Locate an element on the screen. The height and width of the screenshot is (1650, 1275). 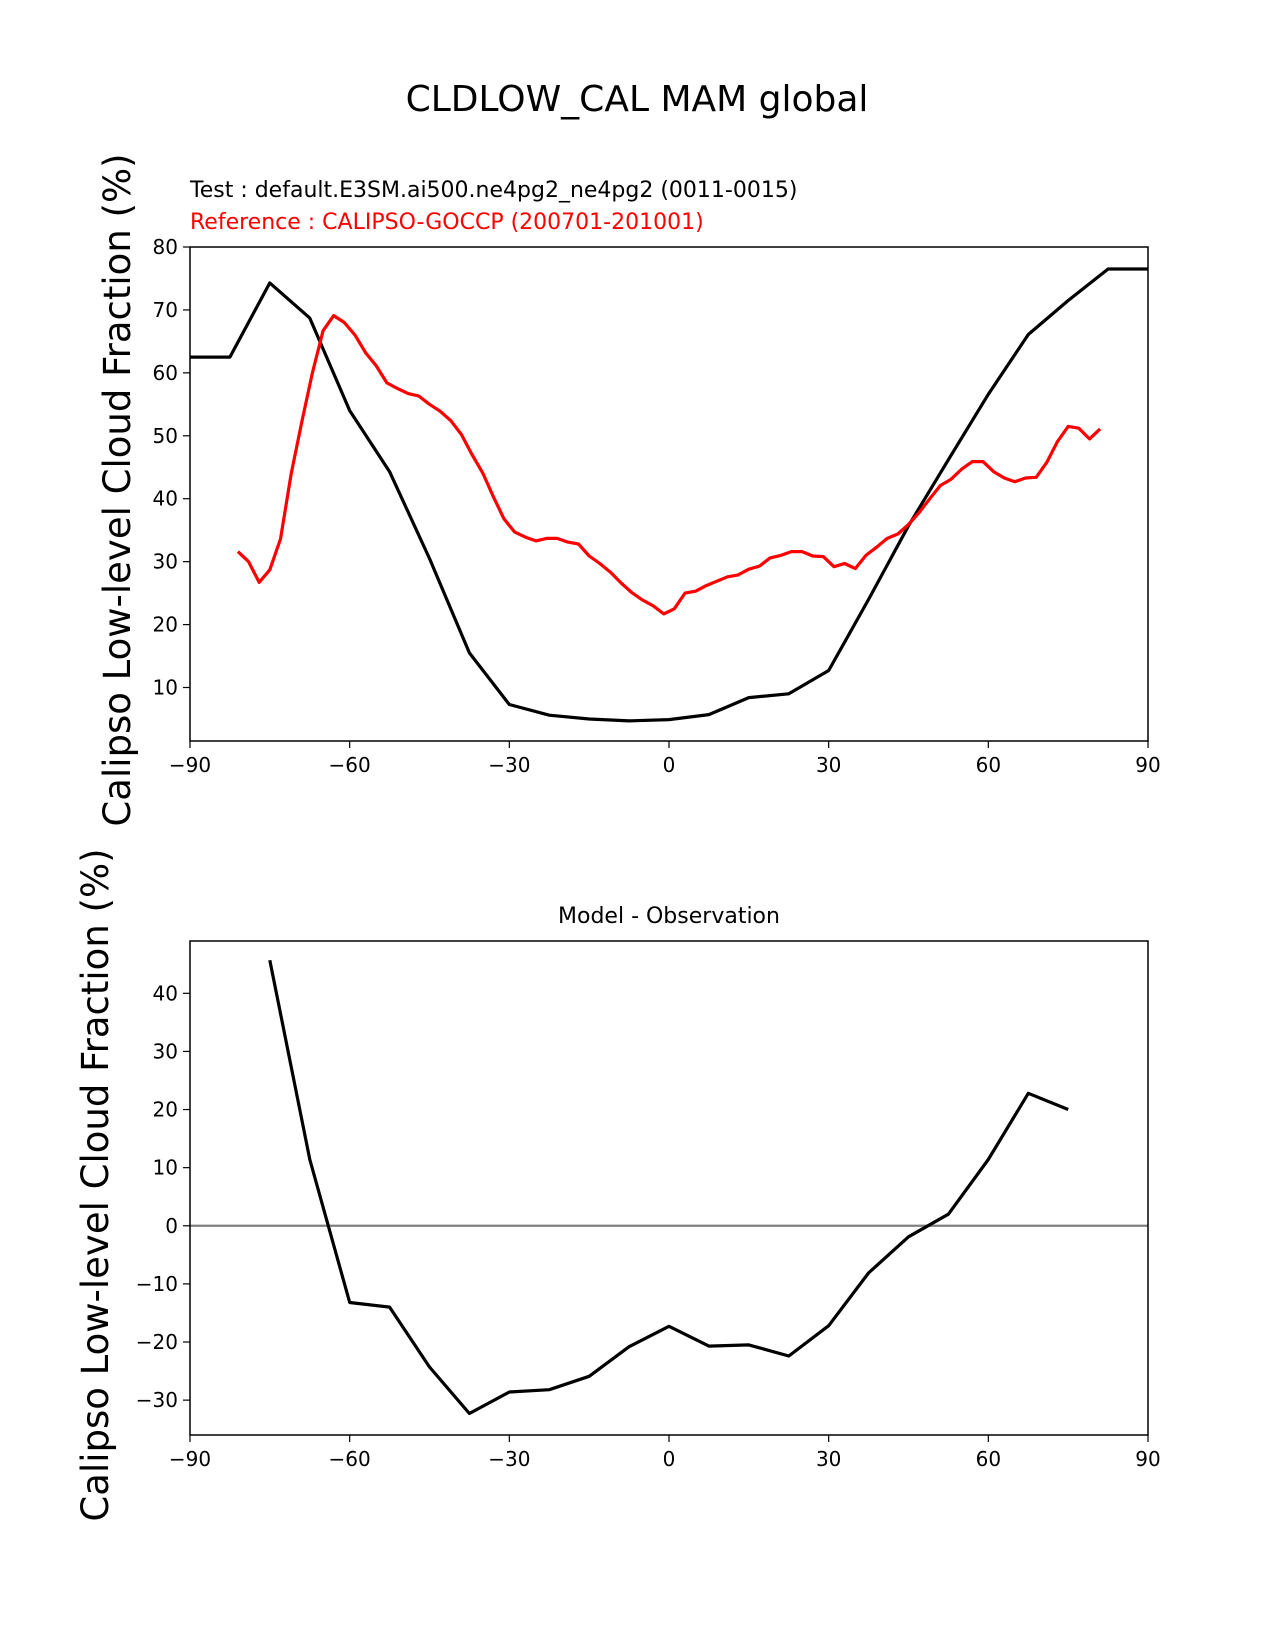
bottom-y-tick-label: −20 is located at coordinates (157, 1342).